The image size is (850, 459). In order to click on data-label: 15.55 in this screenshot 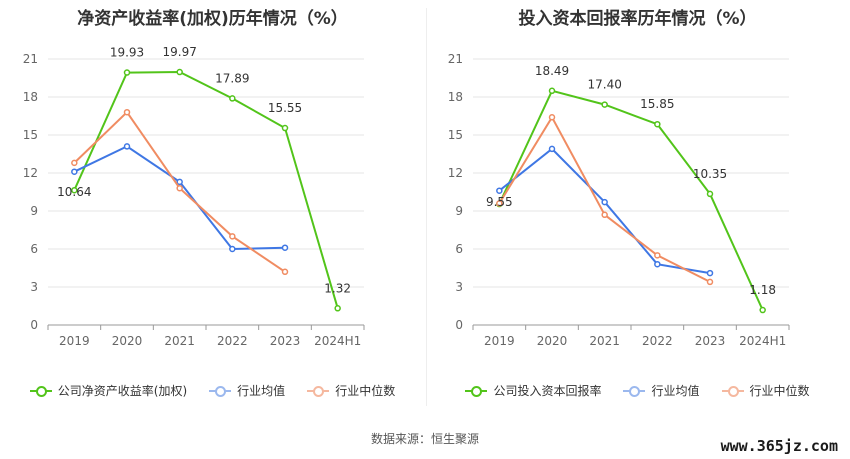, I will do `click(285, 108)`.